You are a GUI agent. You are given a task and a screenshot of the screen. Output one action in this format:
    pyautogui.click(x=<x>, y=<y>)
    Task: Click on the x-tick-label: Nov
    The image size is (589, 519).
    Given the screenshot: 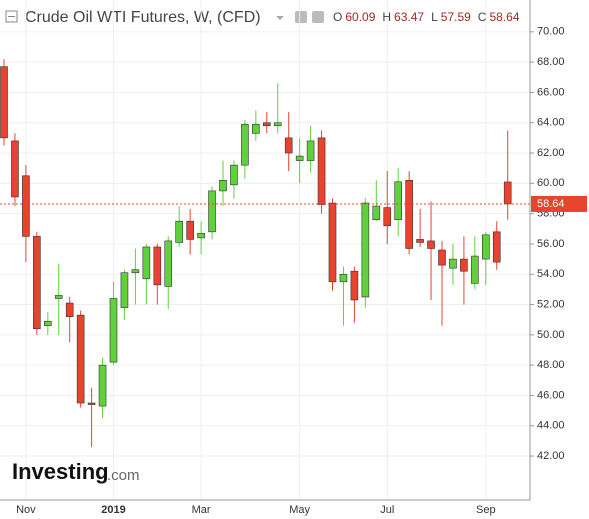 What is the action you would take?
    pyautogui.click(x=26, y=510)
    